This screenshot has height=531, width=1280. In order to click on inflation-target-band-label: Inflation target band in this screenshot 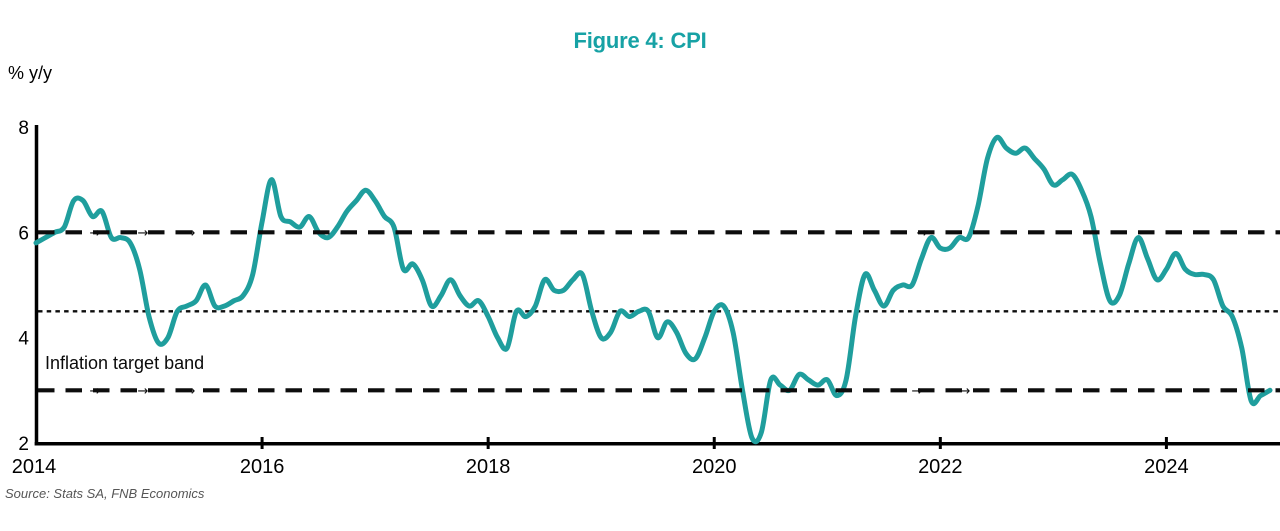, I will do `click(125, 363)`.